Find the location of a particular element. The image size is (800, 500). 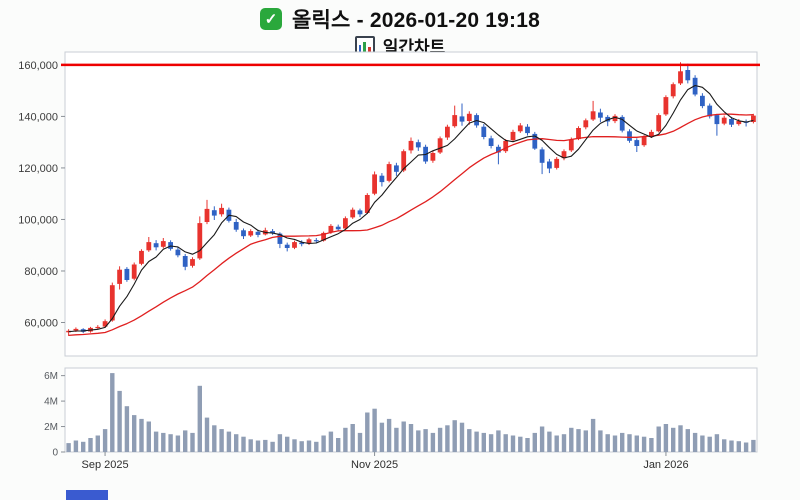

svg-text: Jan 2026 is located at coordinates (665, 465).